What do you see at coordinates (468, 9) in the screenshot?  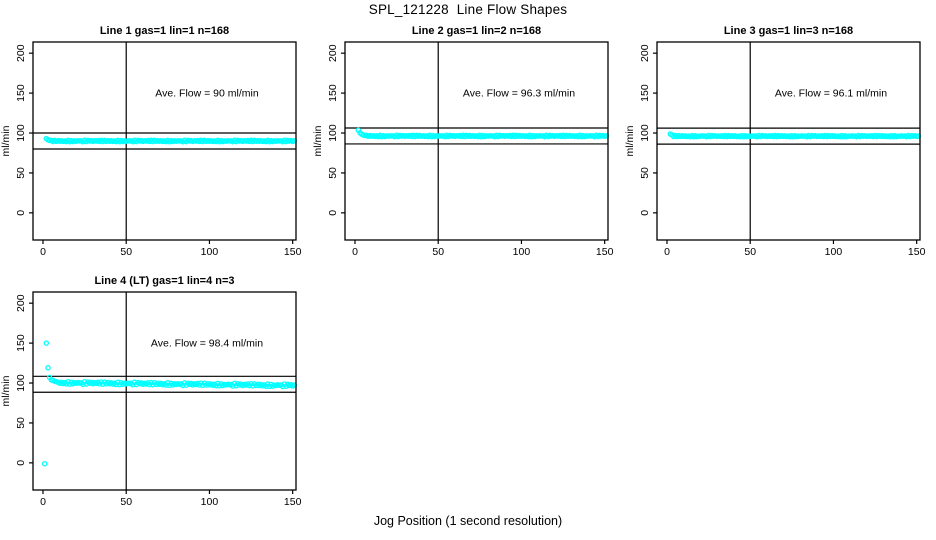 I see `figure-title: SPL_121228 Line Flow Shapes` at bounding box center [468, 9].